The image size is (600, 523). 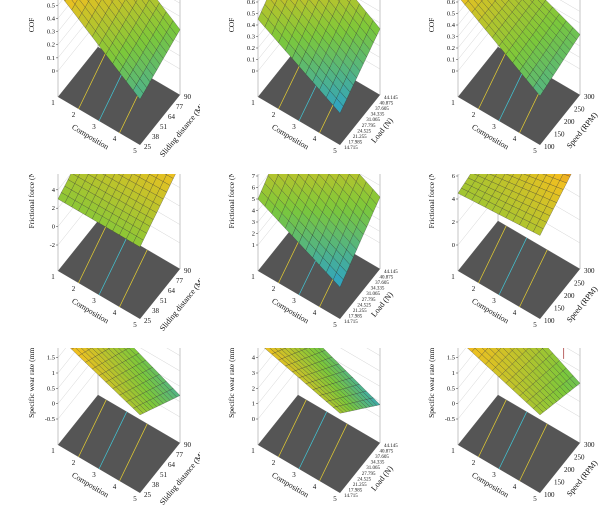 What do you see at coordinates (253, 388) in the screenshot?
I see `z-tick-label: 2` at bounding box center [253, 388].